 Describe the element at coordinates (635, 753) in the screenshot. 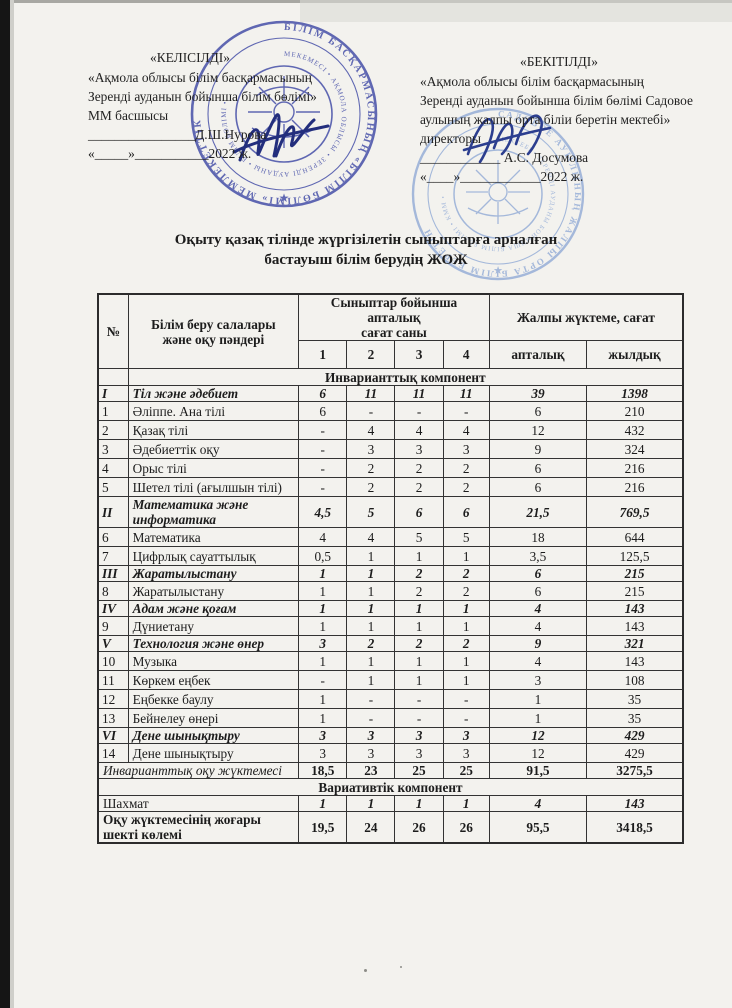

I see `hours-value: 429` at that location.